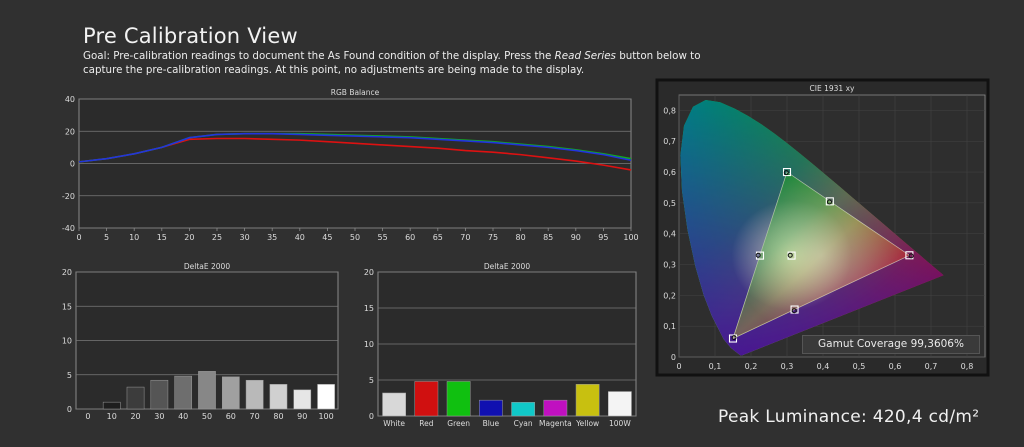  What do you see at coordinates (369, 344) in the screenshot?
I see `deltae-color-ytick-label: 10` at bounding box center [369, 344].